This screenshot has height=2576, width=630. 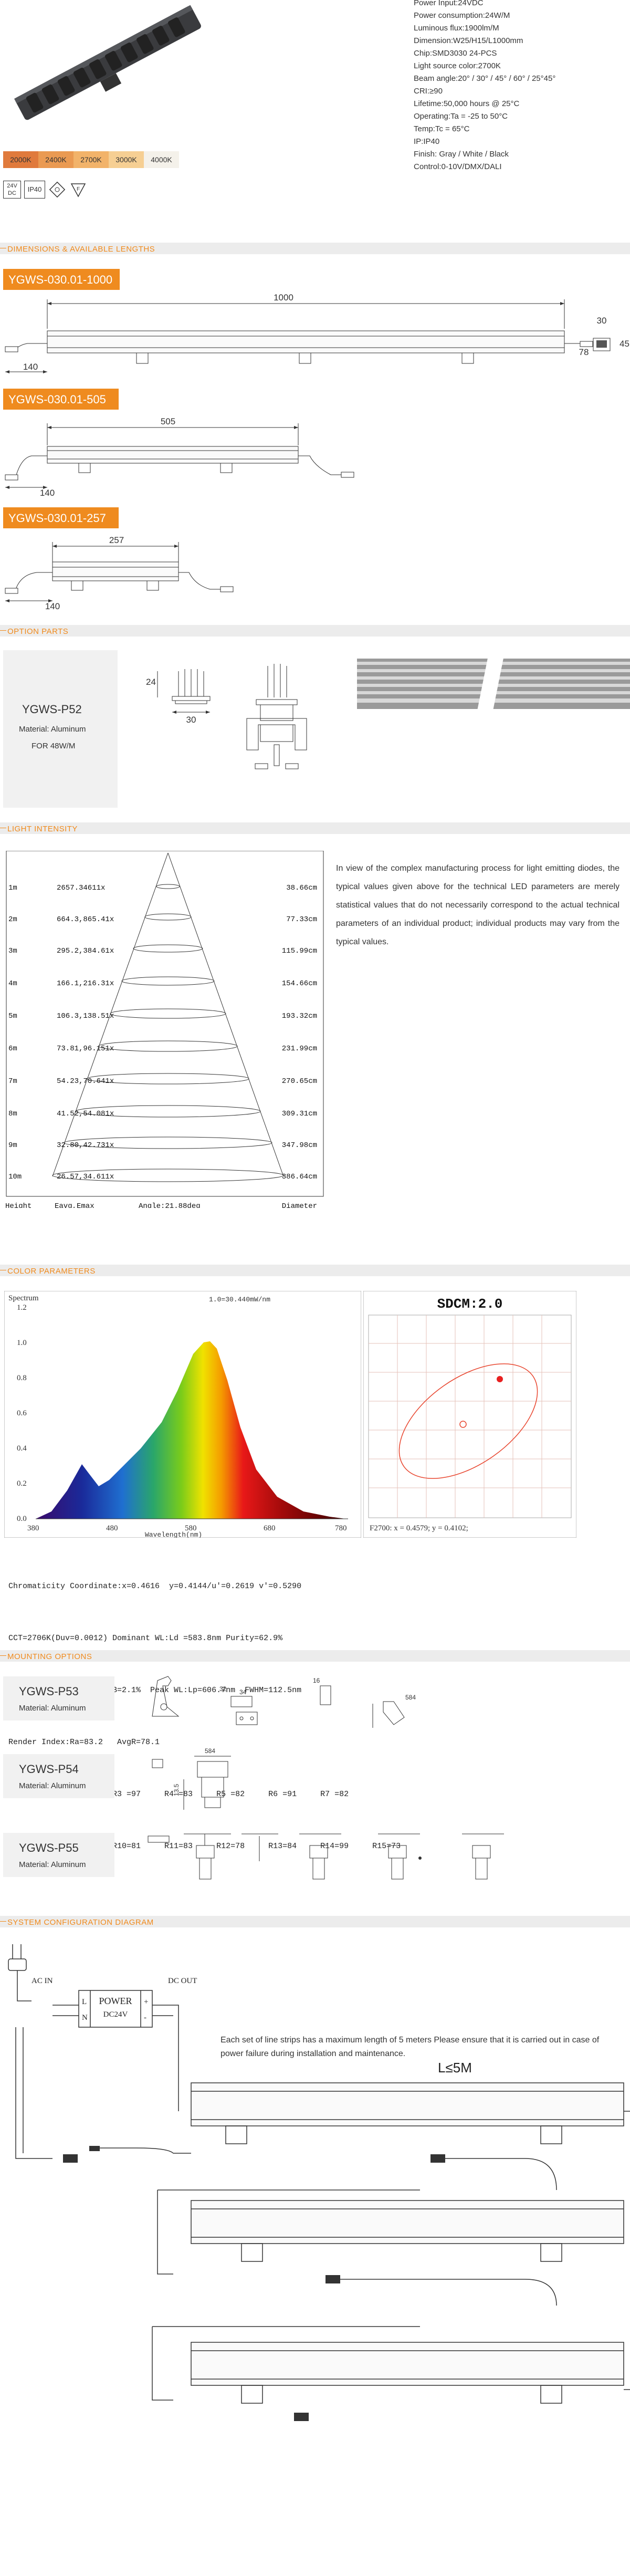 I want to click on row-illuminance: 295.2,384.61x, so click(x=85, y=951).